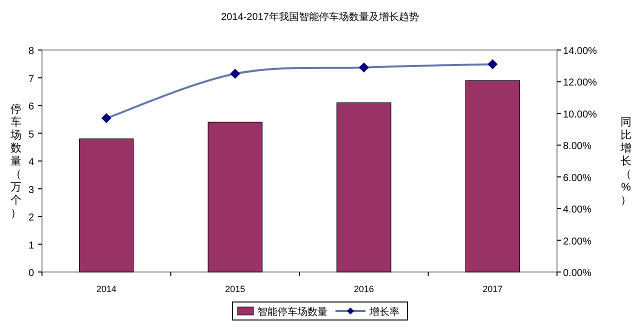 The image size is (640, 327). What do you see at coordinates (293, 312) in the screenshot?
I see `legend-label: 智能停车场数量` at bounding box center [293, 312].